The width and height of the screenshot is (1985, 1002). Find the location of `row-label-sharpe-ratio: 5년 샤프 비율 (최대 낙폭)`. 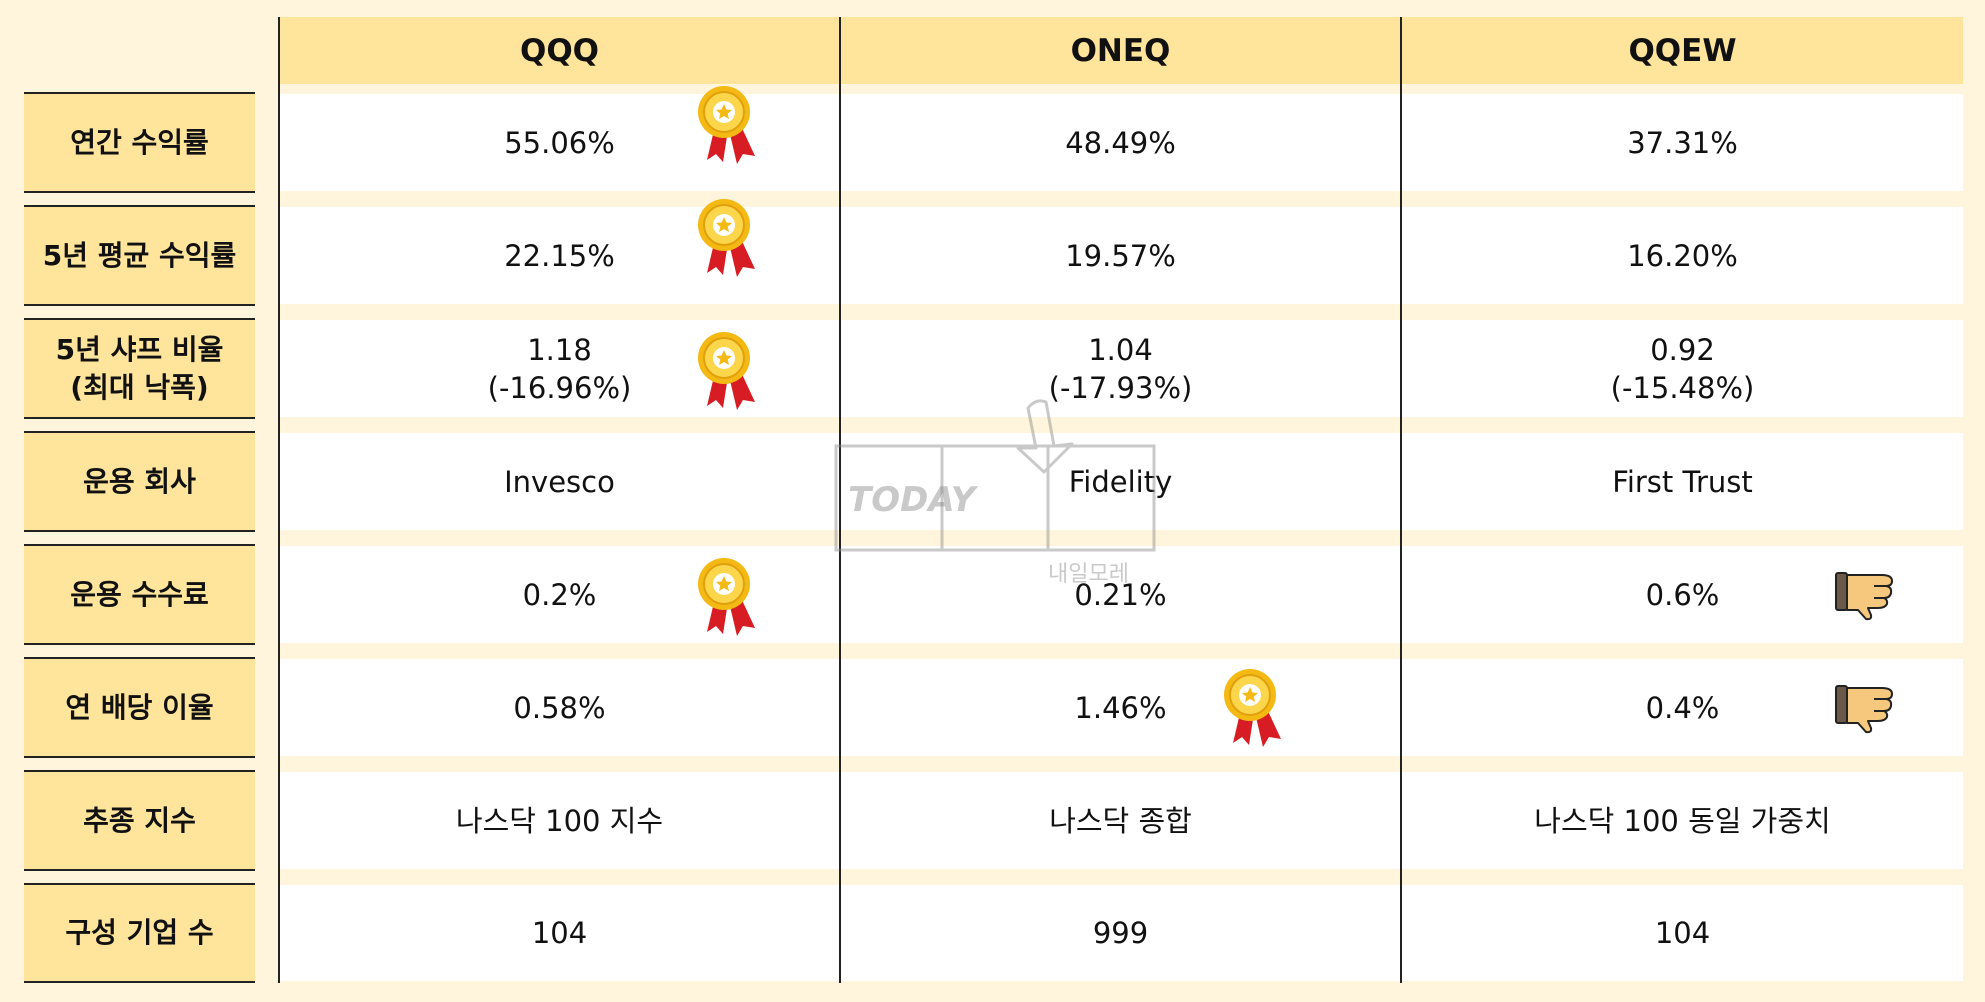

row-label-sharpe-ratio: 5년 샤프 비율 (최대 낙폭) is located at coordinates (139, 368).